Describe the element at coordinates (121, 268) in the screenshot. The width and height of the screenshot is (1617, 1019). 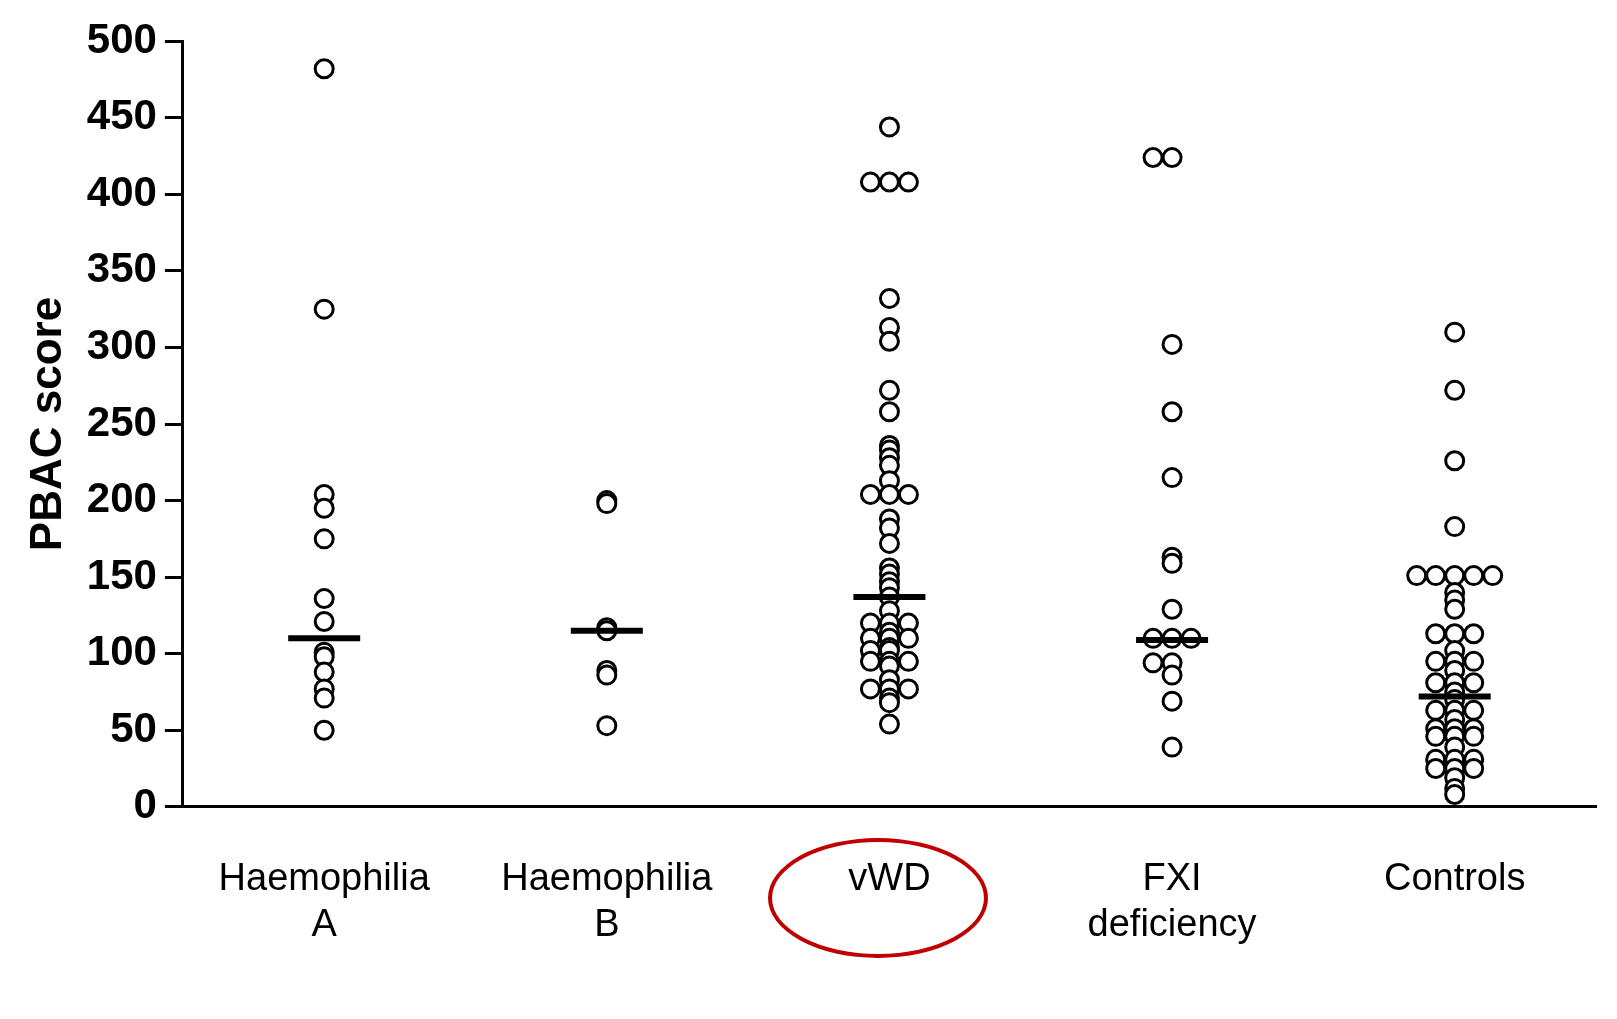
I see `y-tick-label: 350` at that location.